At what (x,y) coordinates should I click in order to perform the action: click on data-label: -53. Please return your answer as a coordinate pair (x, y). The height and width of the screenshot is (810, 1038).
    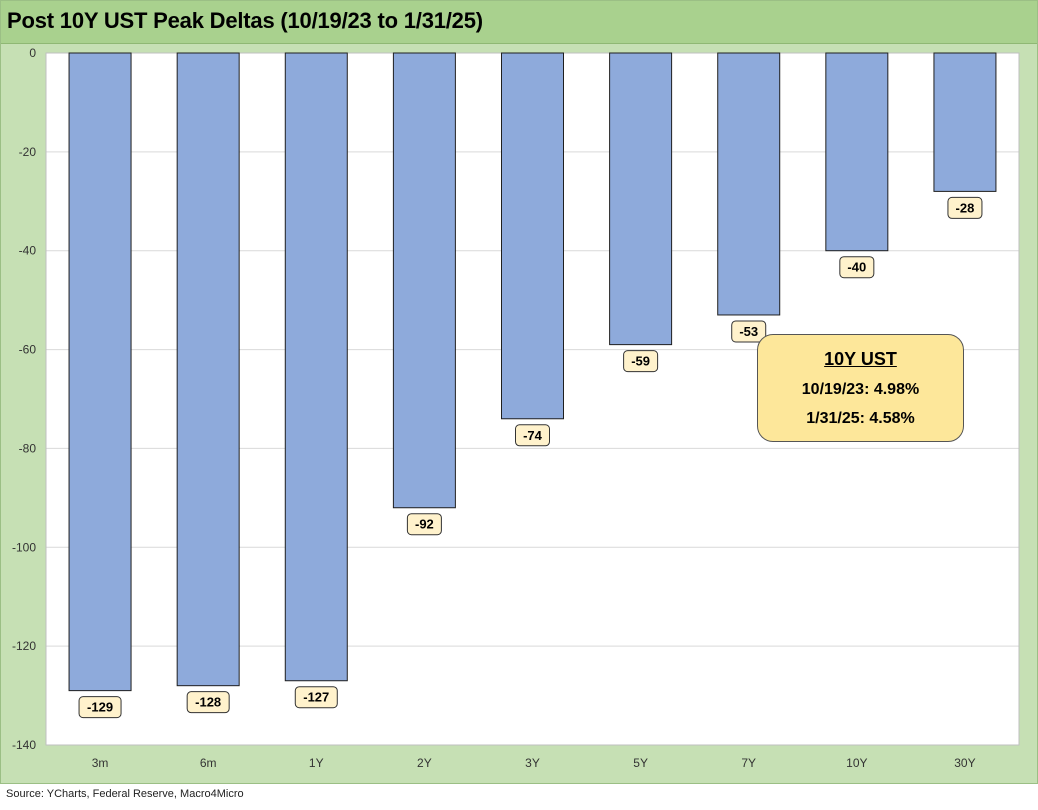
    Looking at the image, I should click on (748, 331).